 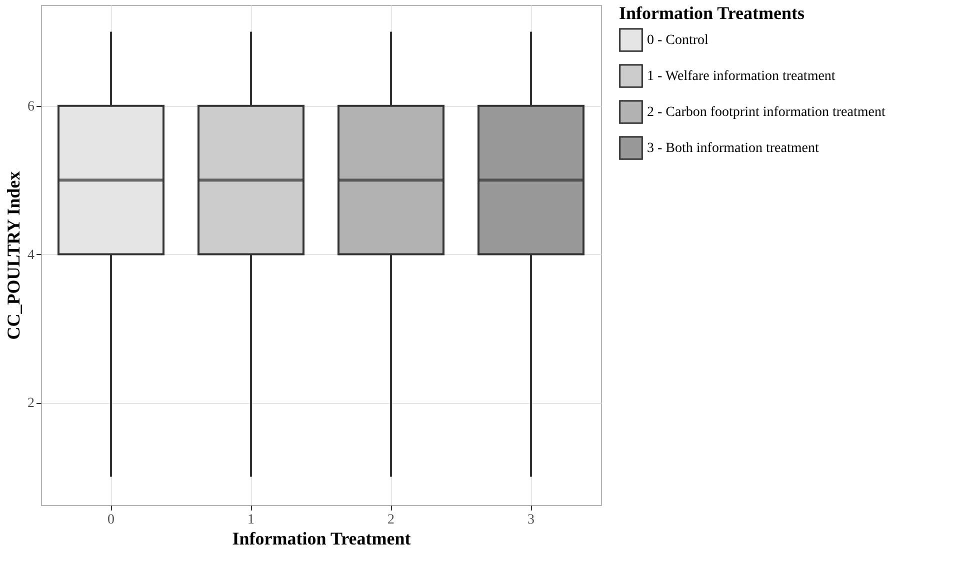 I want to click on legend-title: Information Treatments, so click(x=711, y=13).